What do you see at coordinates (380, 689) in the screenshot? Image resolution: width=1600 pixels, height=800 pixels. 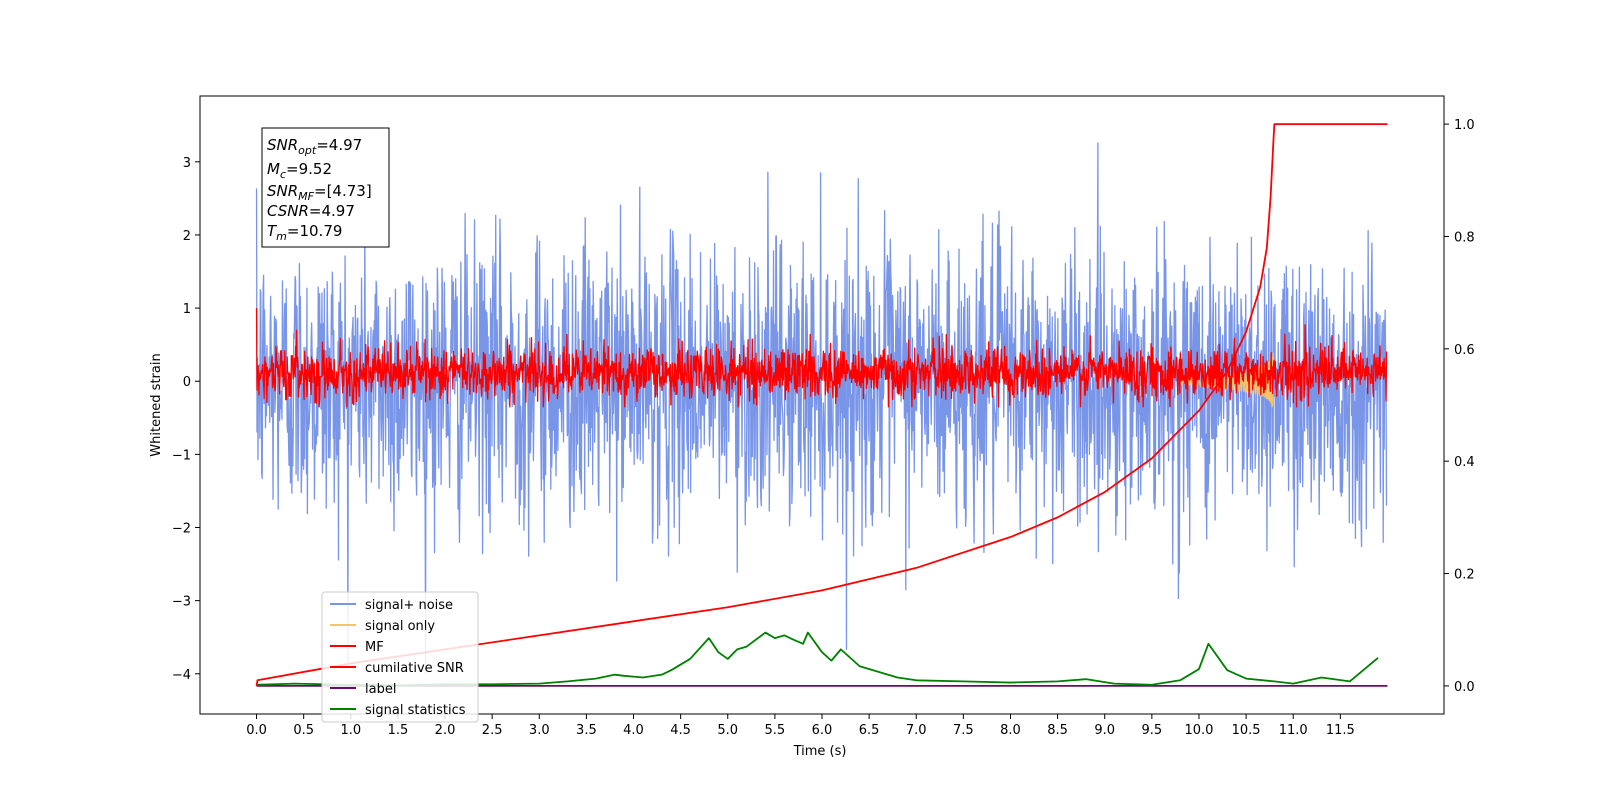 I see `legend-label: label` at bounding box center [380, 689].